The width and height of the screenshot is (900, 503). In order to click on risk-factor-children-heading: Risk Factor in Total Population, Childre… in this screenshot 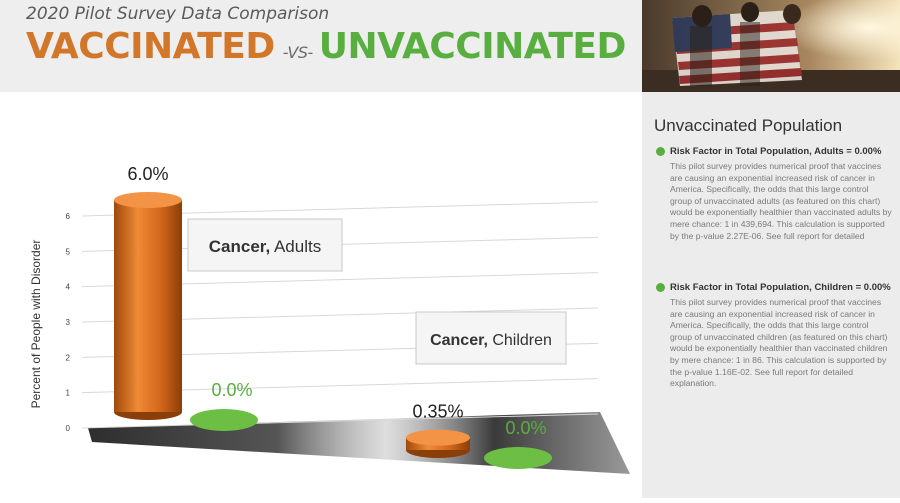, I will do `click(780, 287)`.